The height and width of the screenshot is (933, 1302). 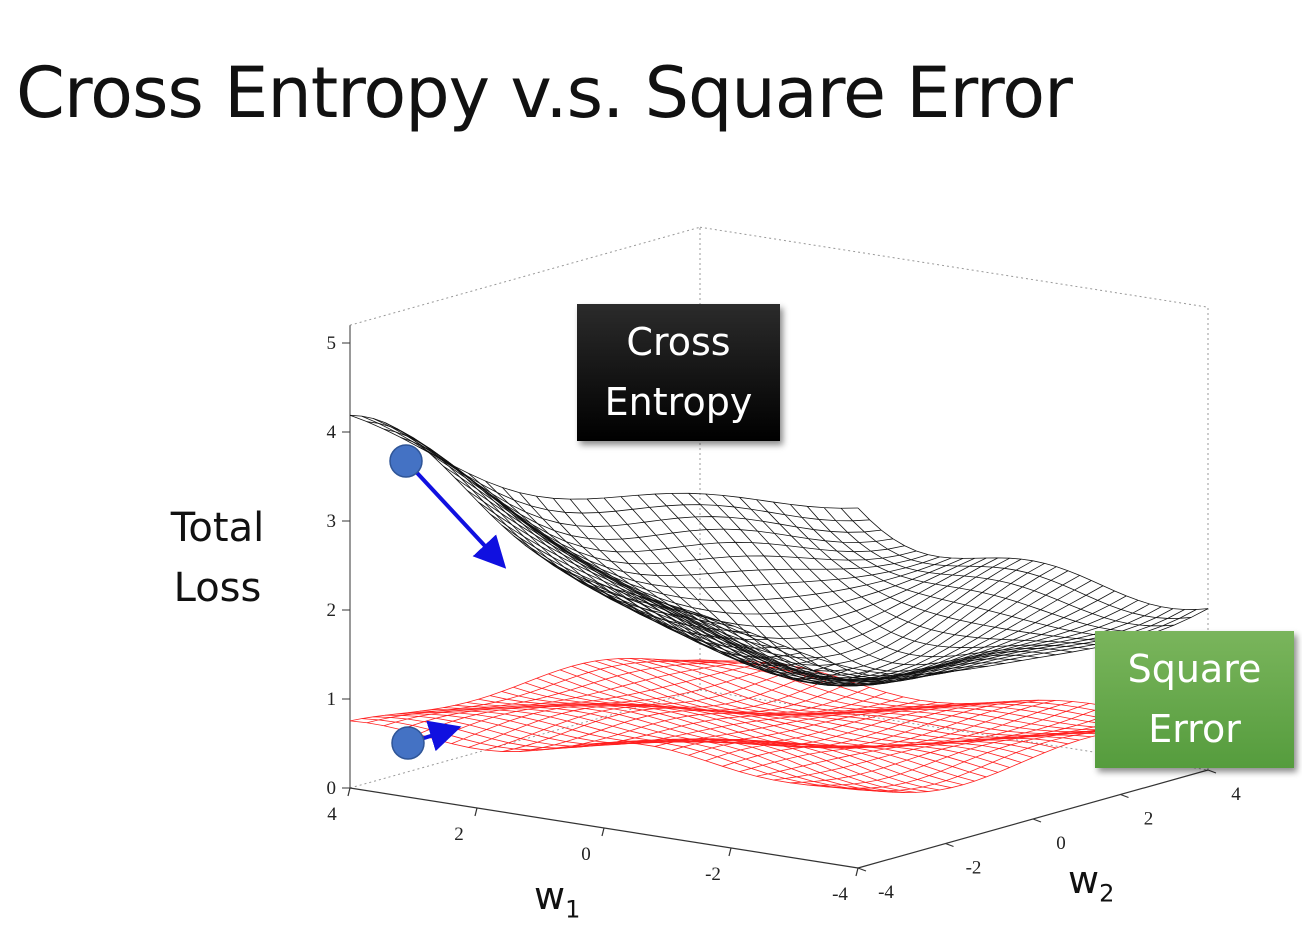 What do you see at coordinates (586, 854) in the screenshot?
I see `w1-tick-label: 0` at bounding box center [586, 854].